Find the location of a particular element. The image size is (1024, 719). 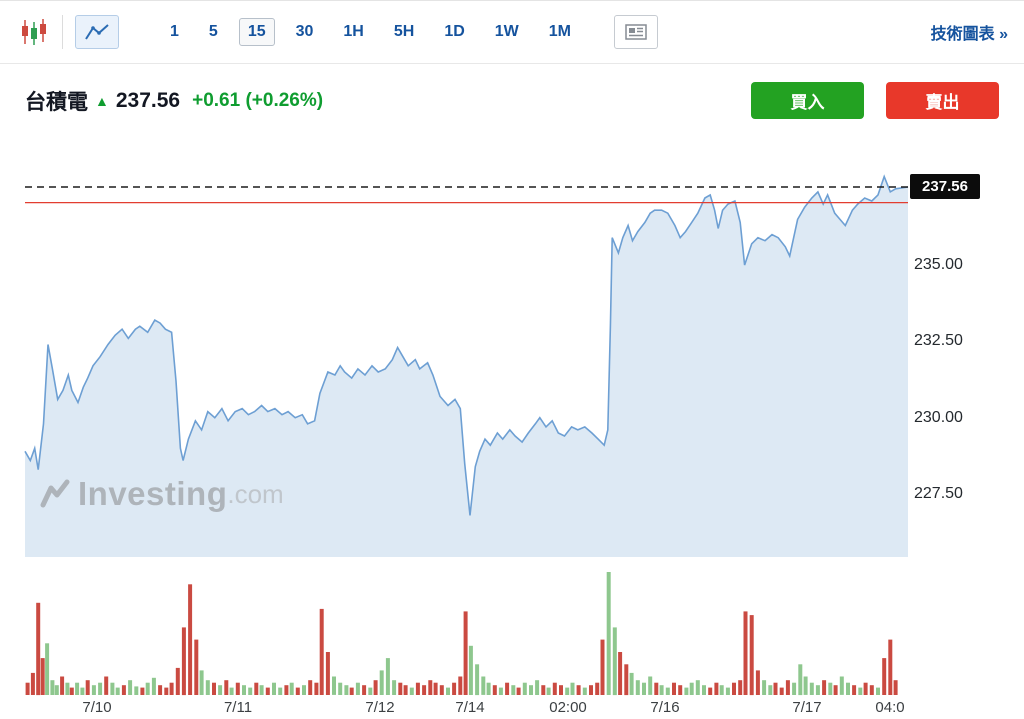

candlestick-glyph is located at coordinates (34, 32).